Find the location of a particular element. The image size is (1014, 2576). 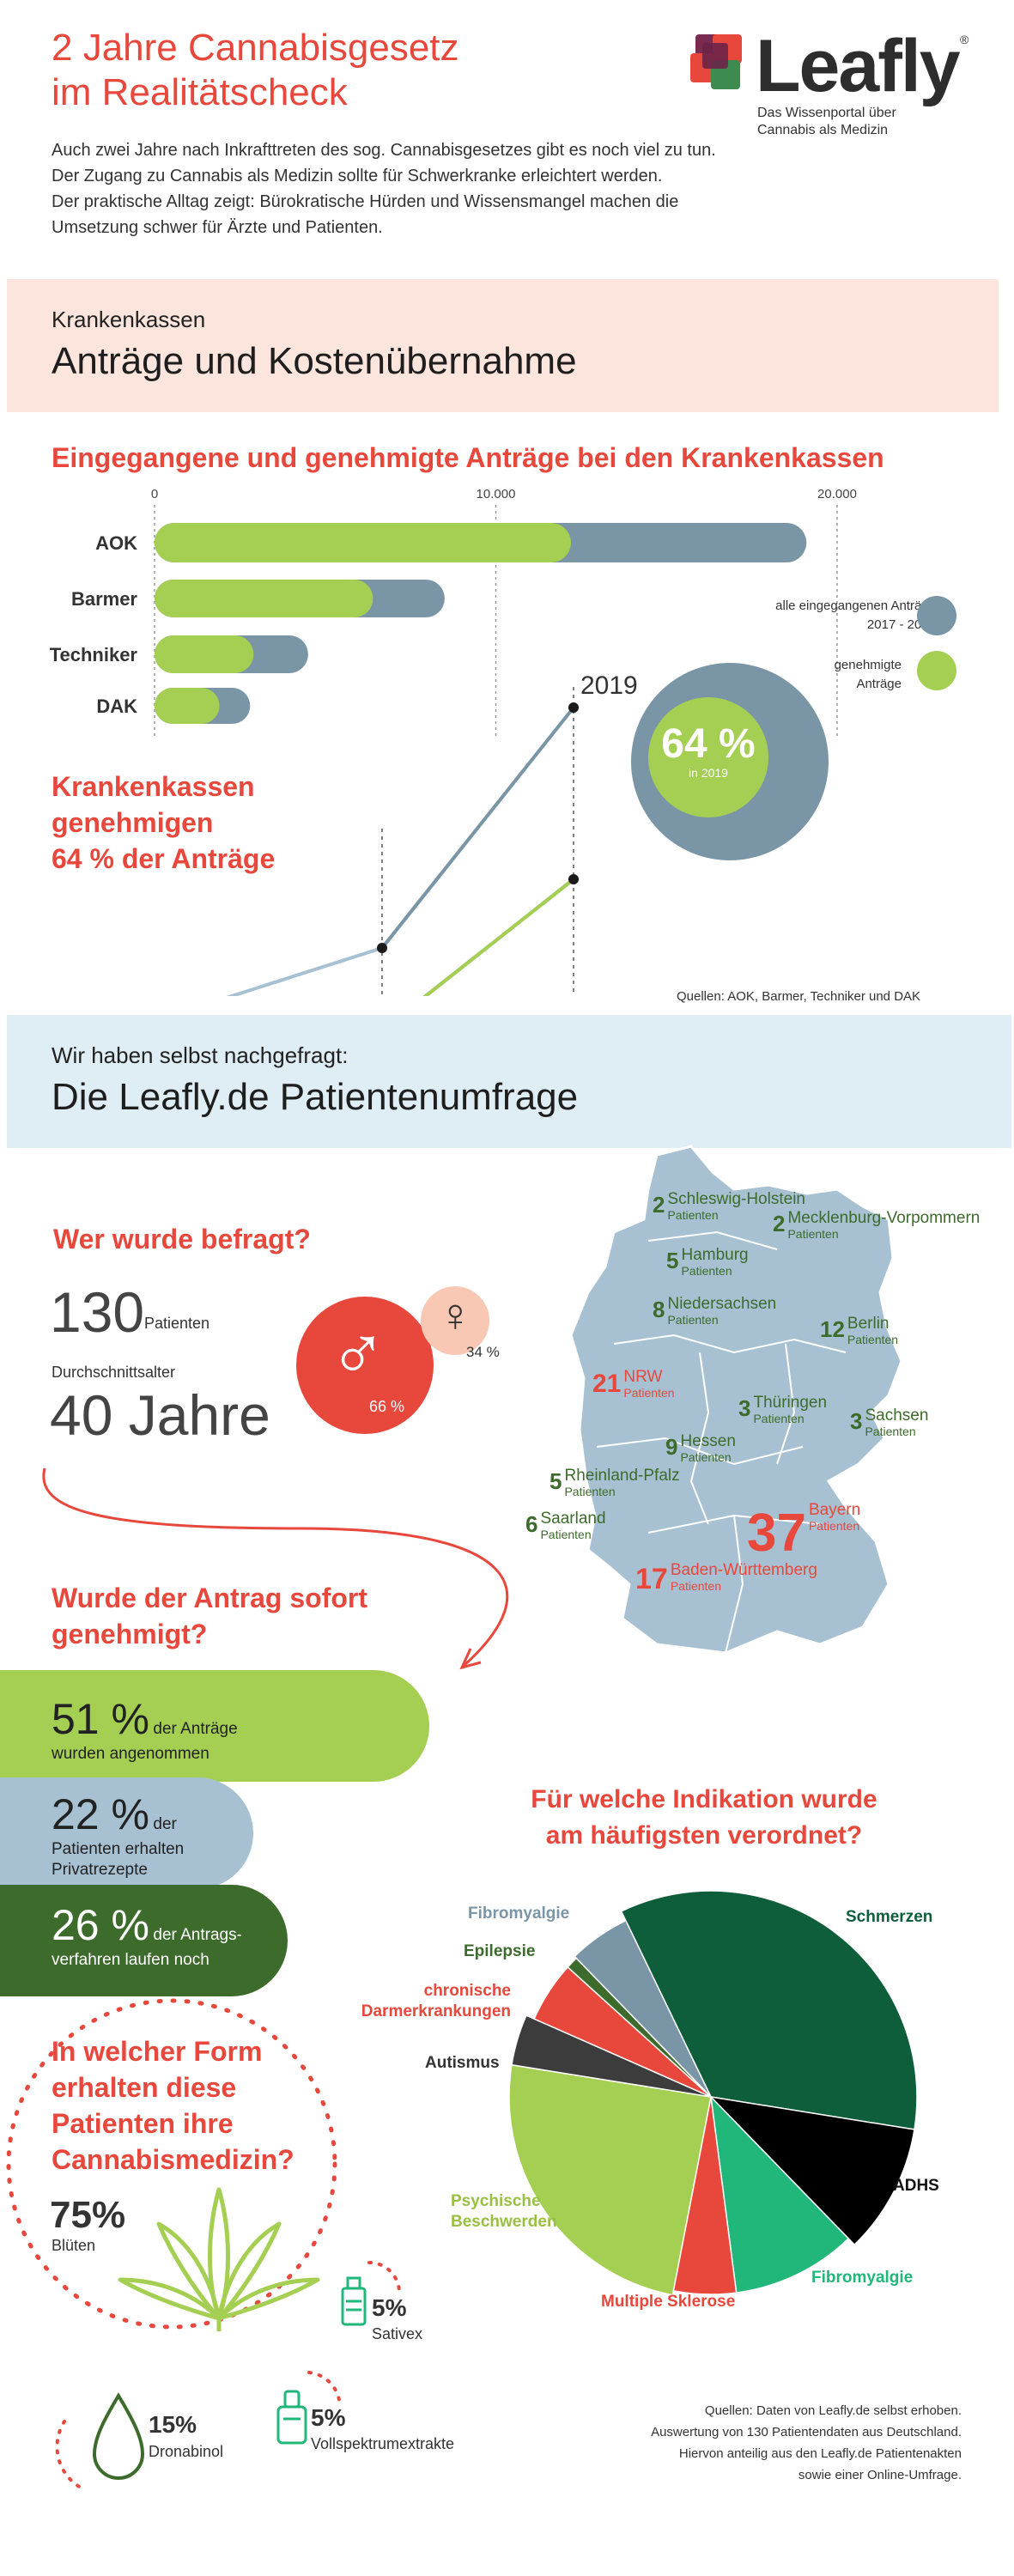

map-region-name: Rheinland-Pfalz is located at coordinates (622, 1476).